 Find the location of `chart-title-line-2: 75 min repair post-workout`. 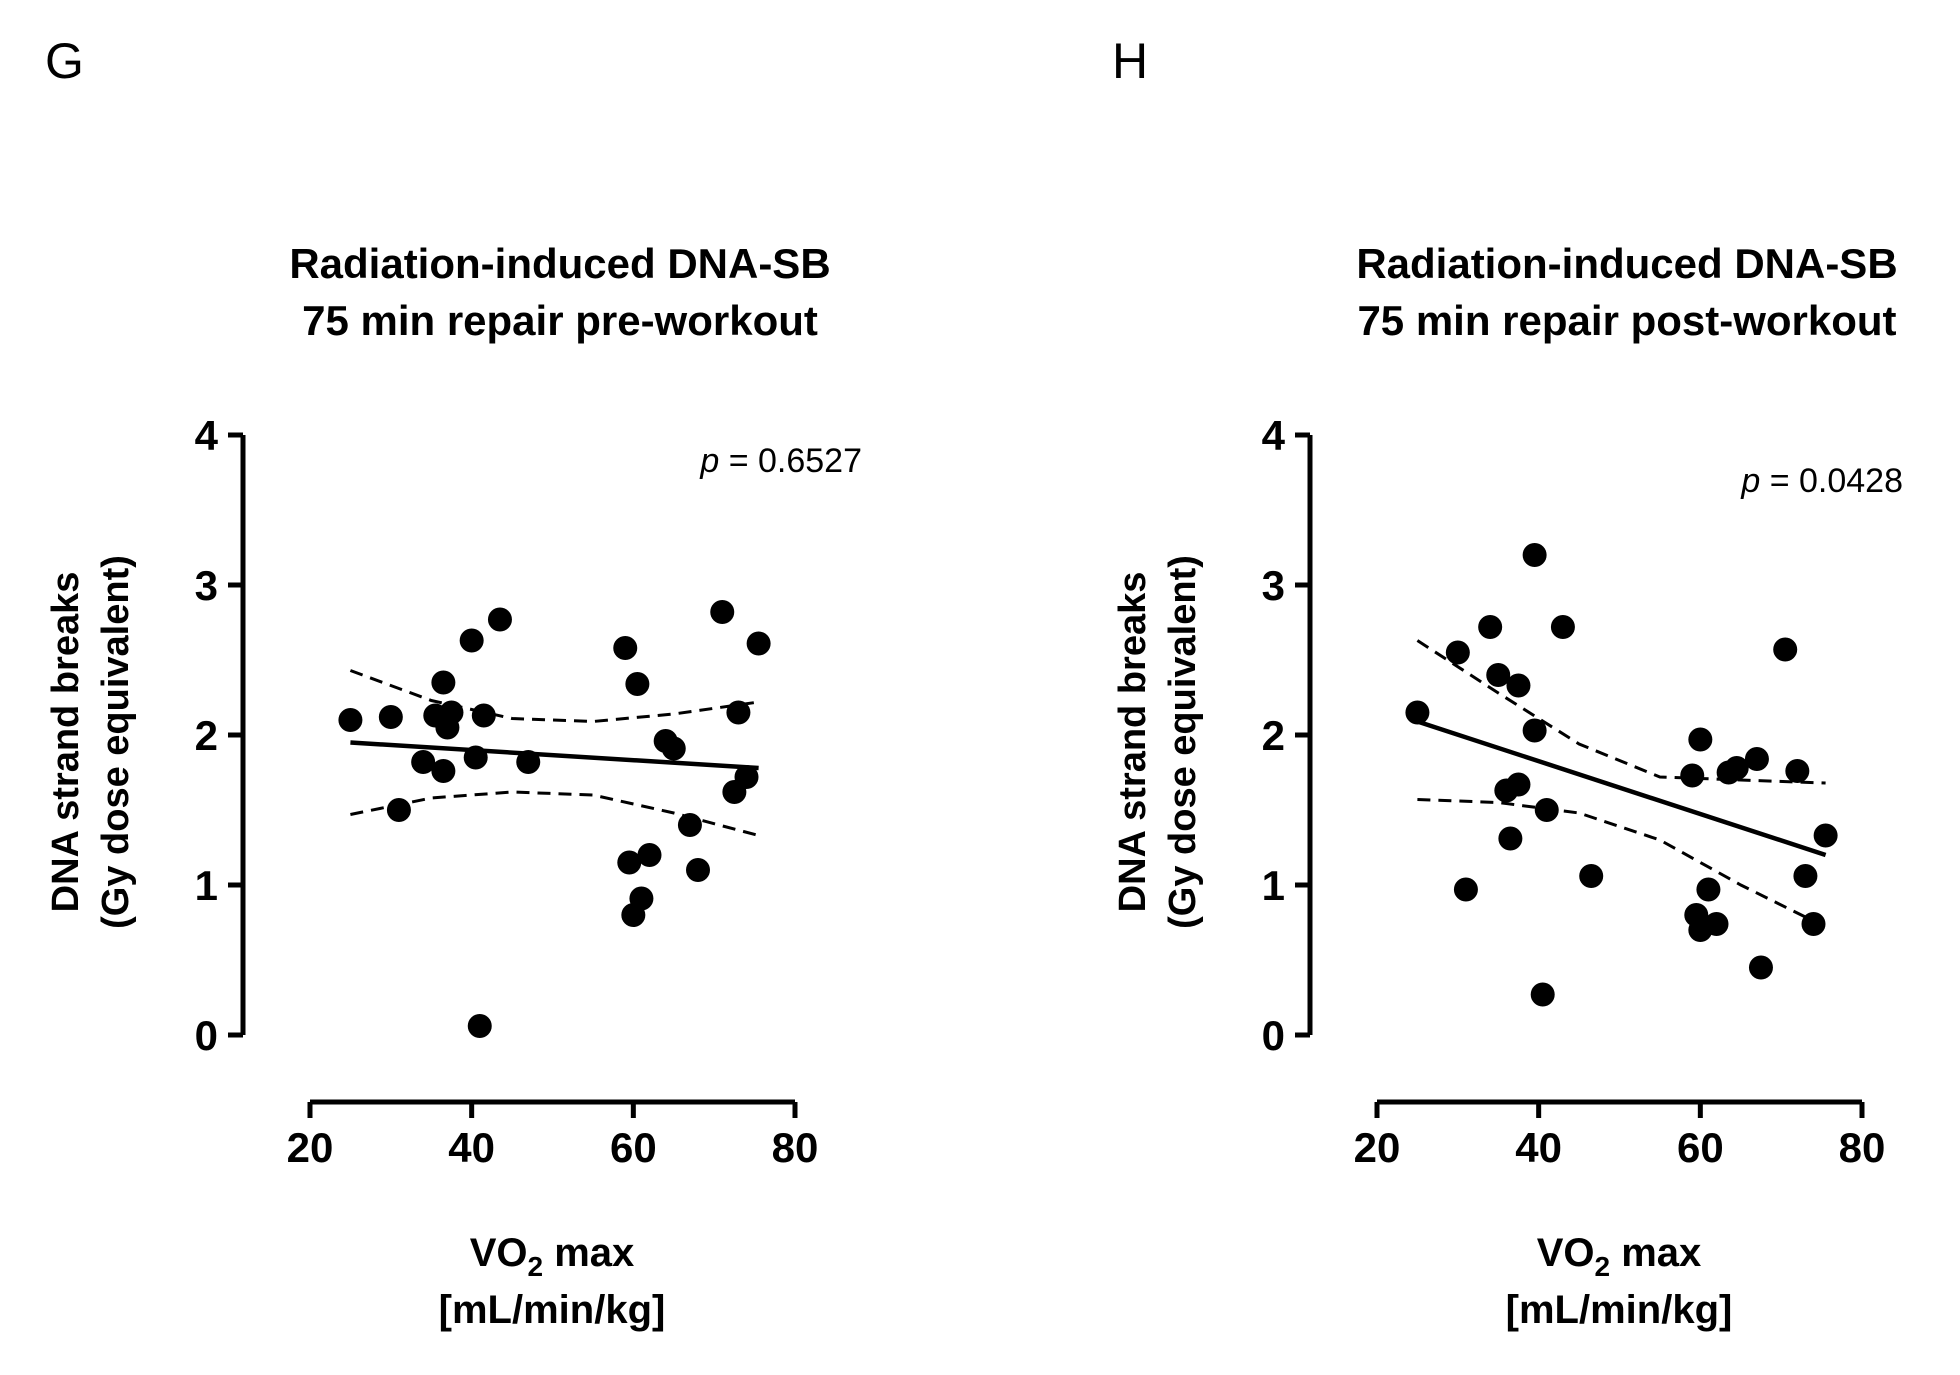

chart-title-line-2: 75 min repair post-workout is located at coordinates (1626, 320).